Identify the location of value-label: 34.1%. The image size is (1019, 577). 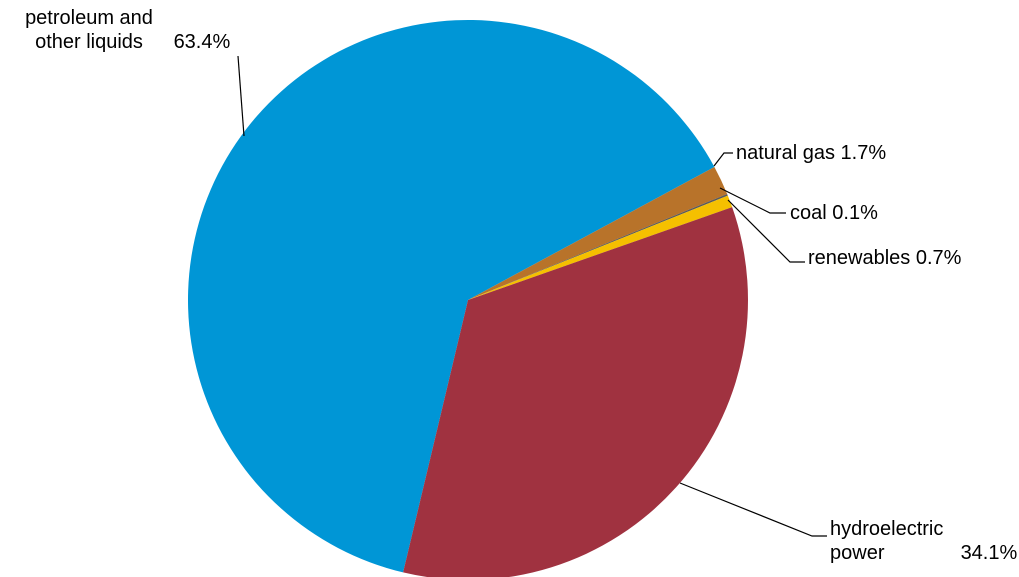
(989, 553).